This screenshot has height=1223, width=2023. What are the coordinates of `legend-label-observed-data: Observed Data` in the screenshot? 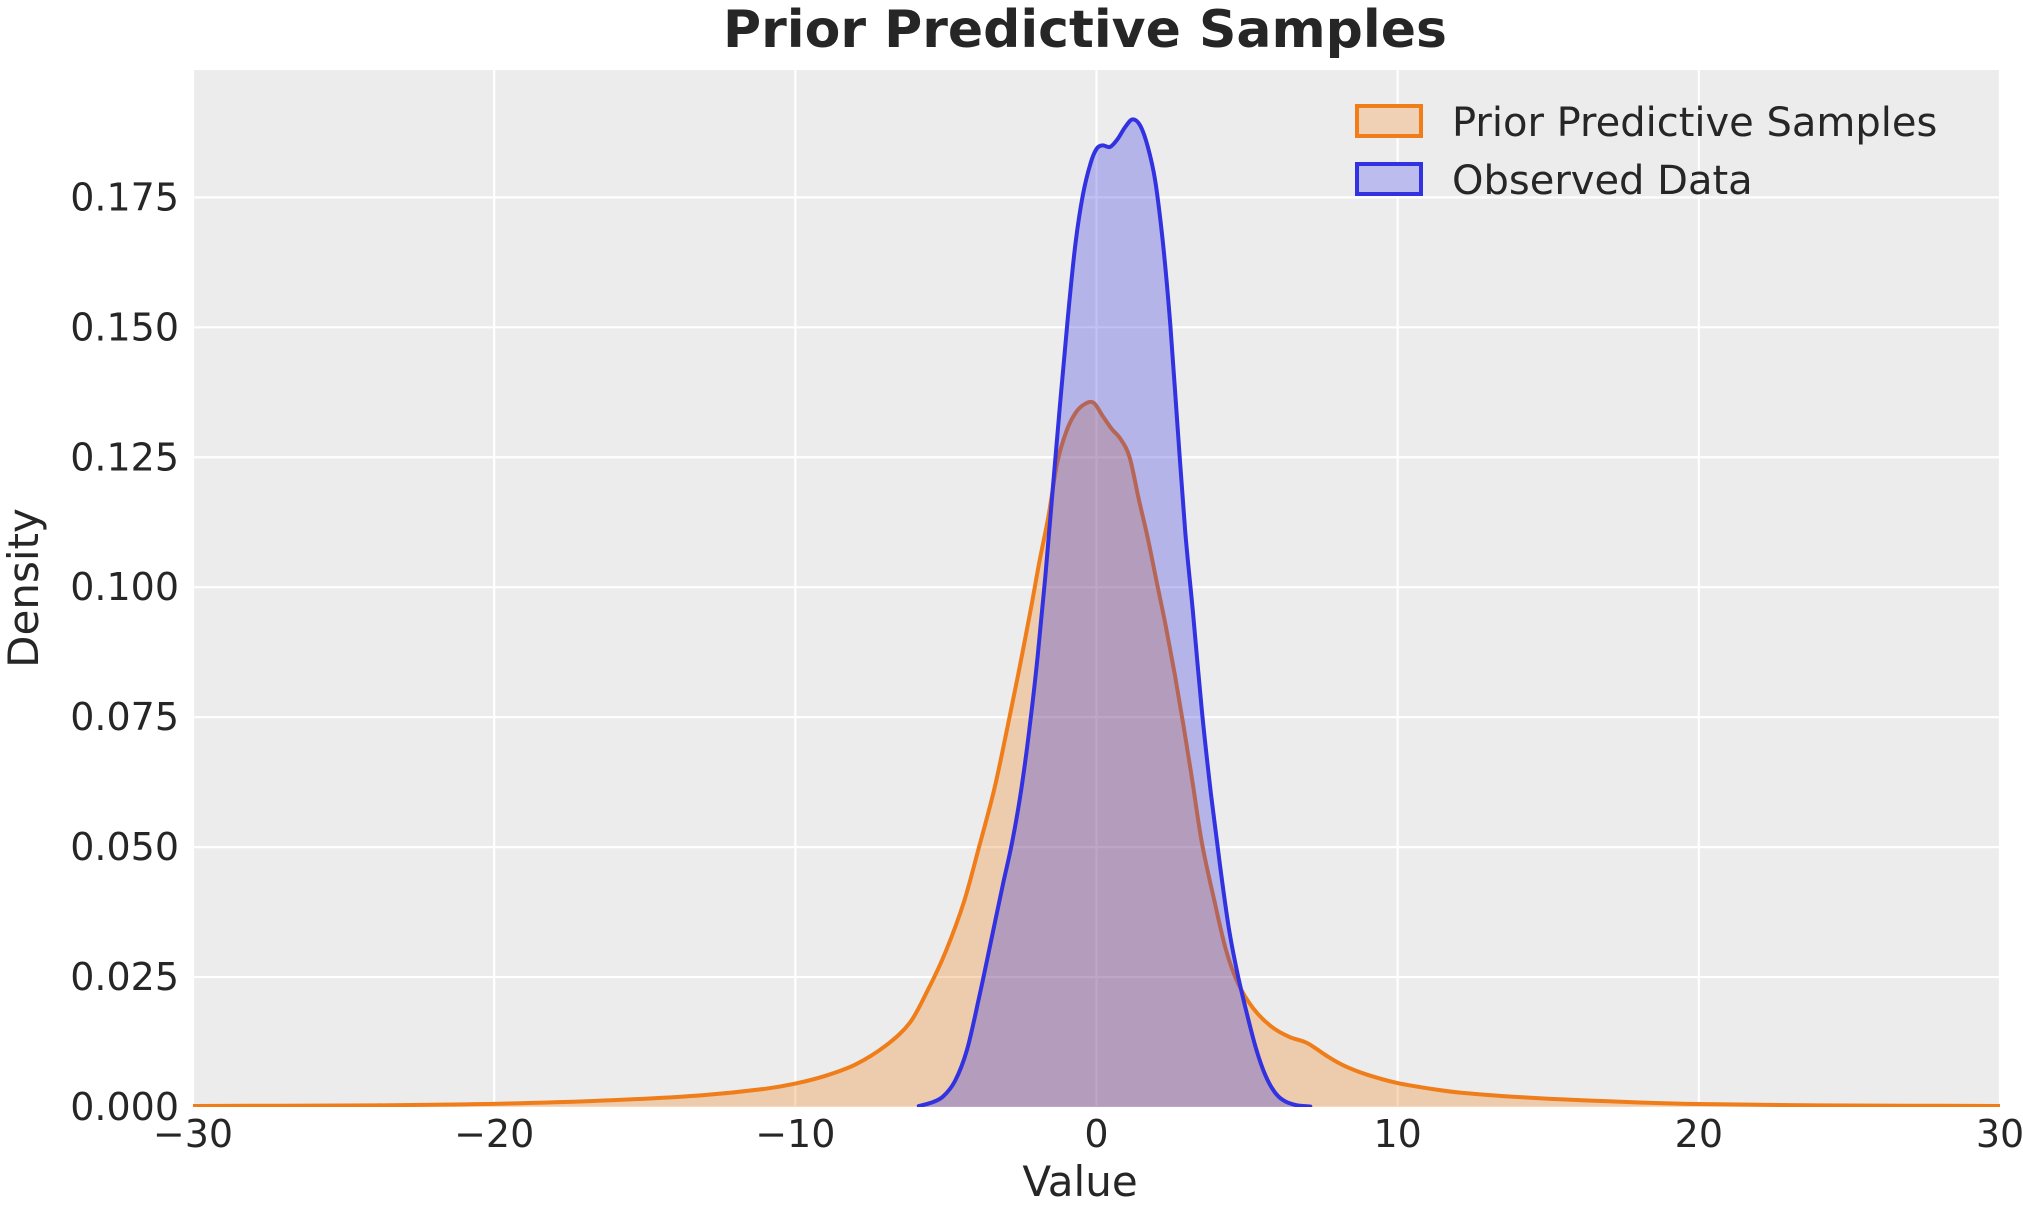 It's located at (1602, 181).